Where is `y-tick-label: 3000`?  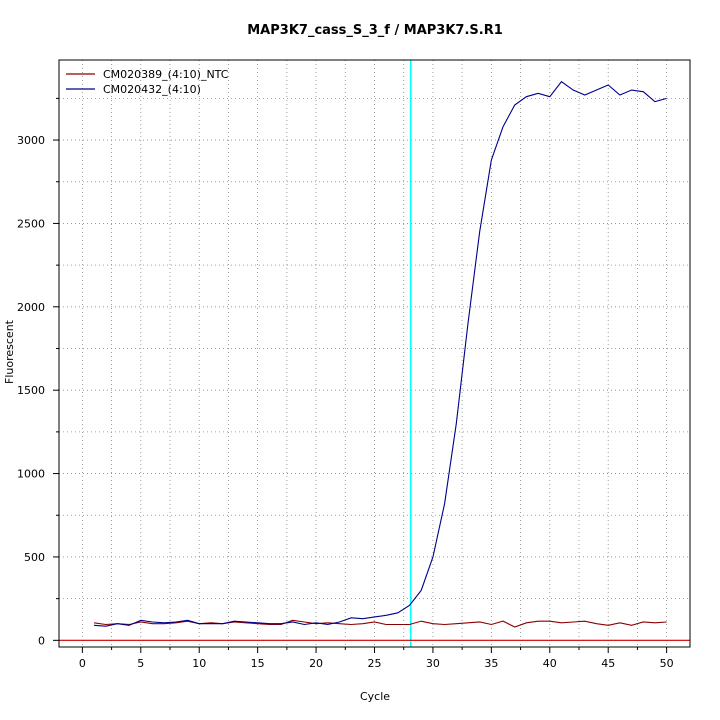 y-tick-label: 3000 is located at coordinates (31, 140).